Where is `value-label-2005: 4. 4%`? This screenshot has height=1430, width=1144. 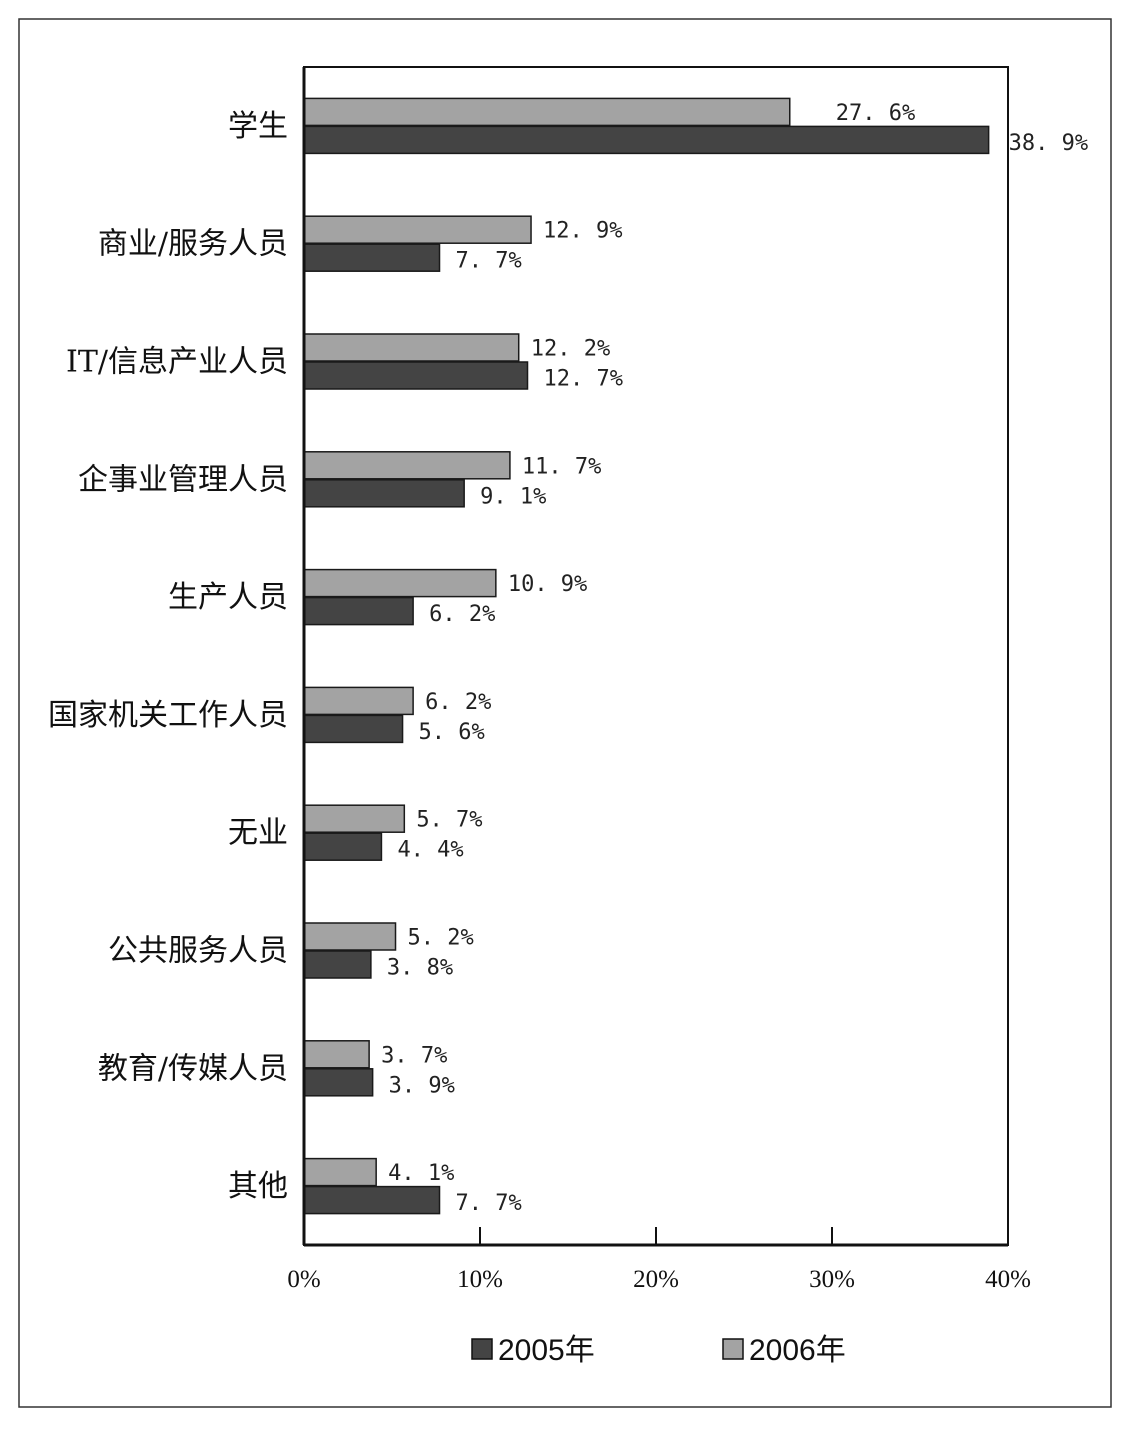
value-label-2005: 4. 4% is located at coordinates (430, 850).